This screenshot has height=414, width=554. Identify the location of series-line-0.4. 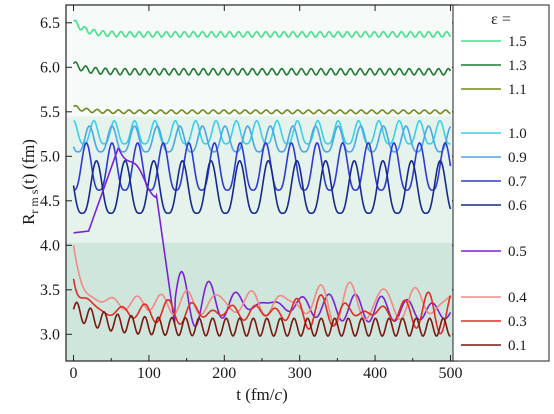
(261, 286).